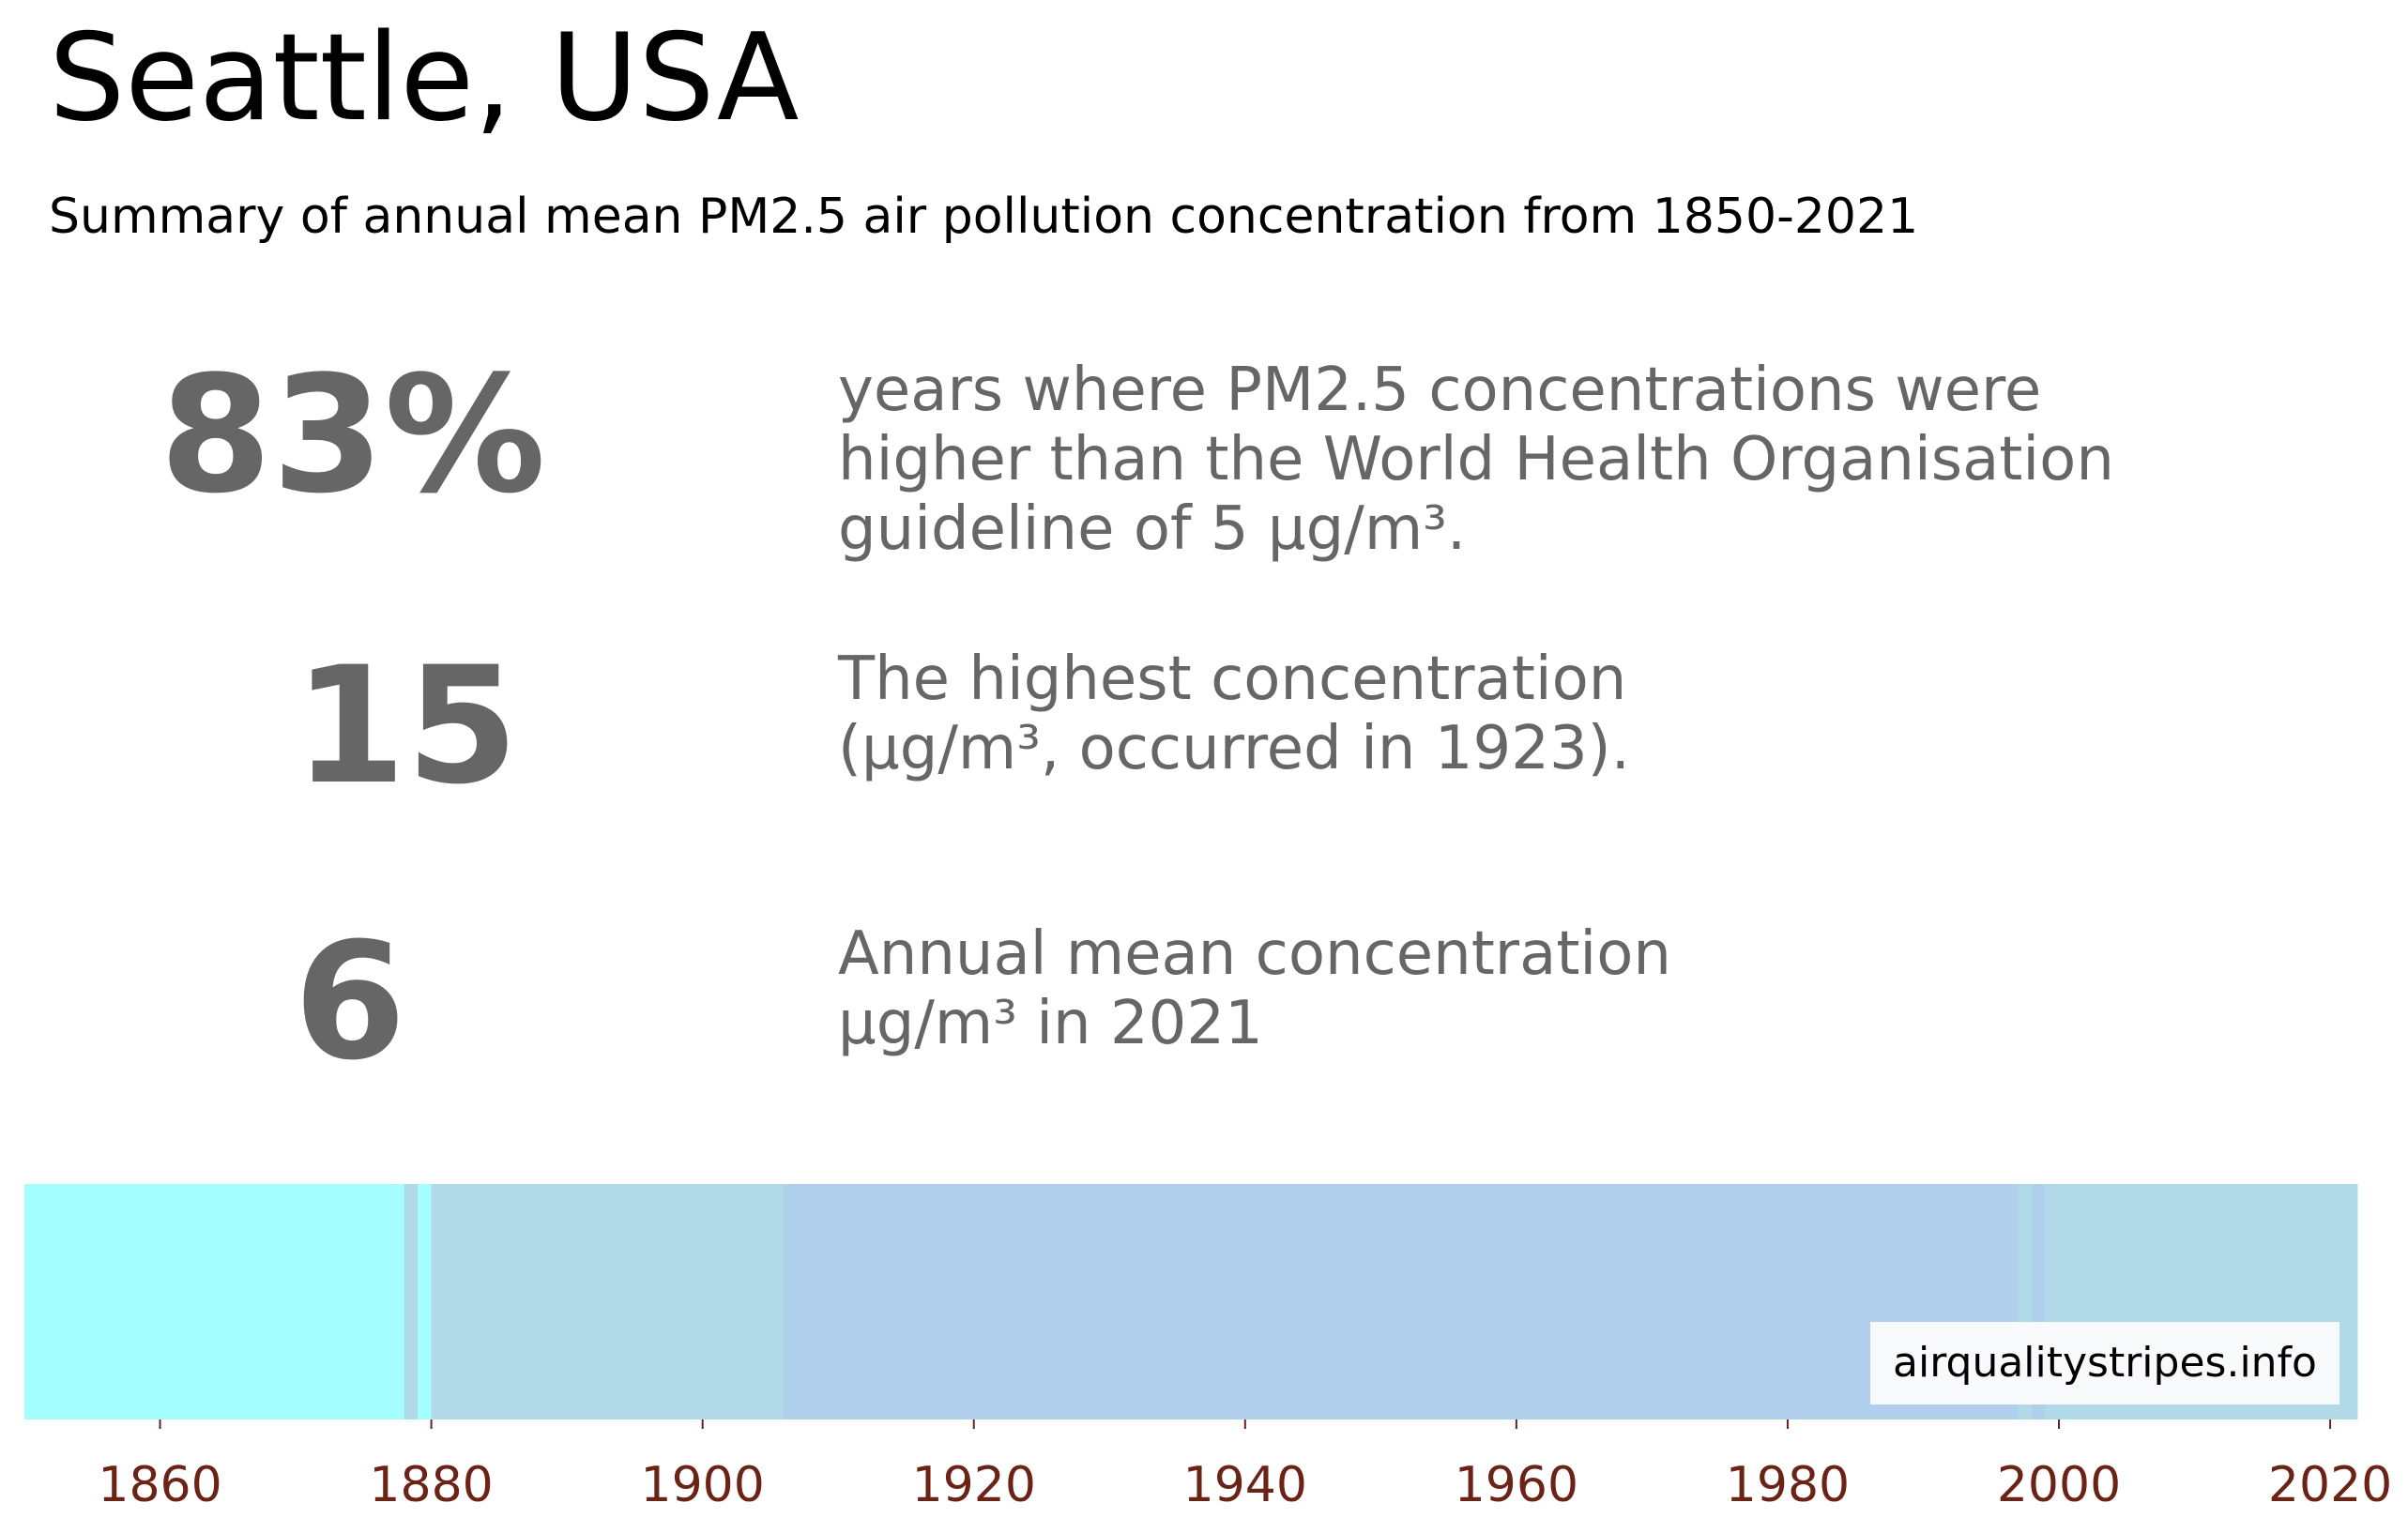 This screenshot has width=2408, height=1518. I want to click on stat-percent-value: 83%, so click(353, 435).